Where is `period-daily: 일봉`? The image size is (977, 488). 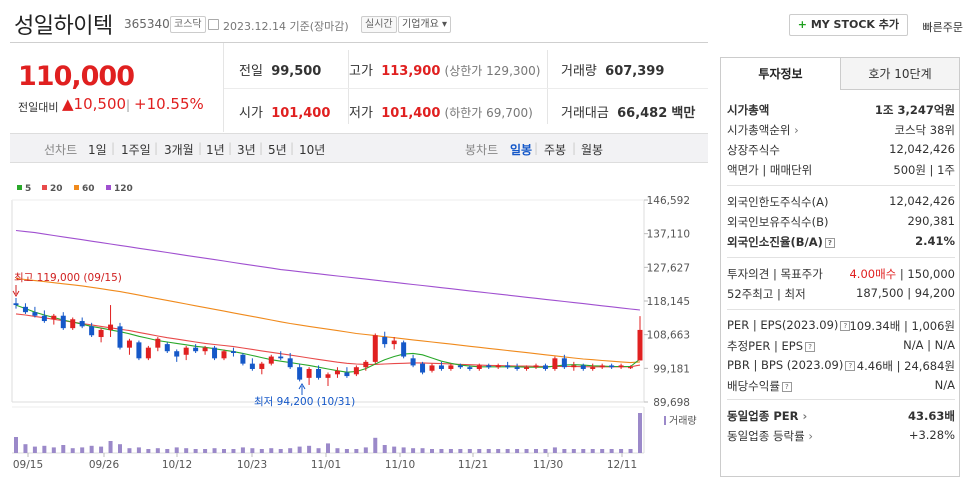 period-daily: 일봉 is located at coordinates (521, 150).